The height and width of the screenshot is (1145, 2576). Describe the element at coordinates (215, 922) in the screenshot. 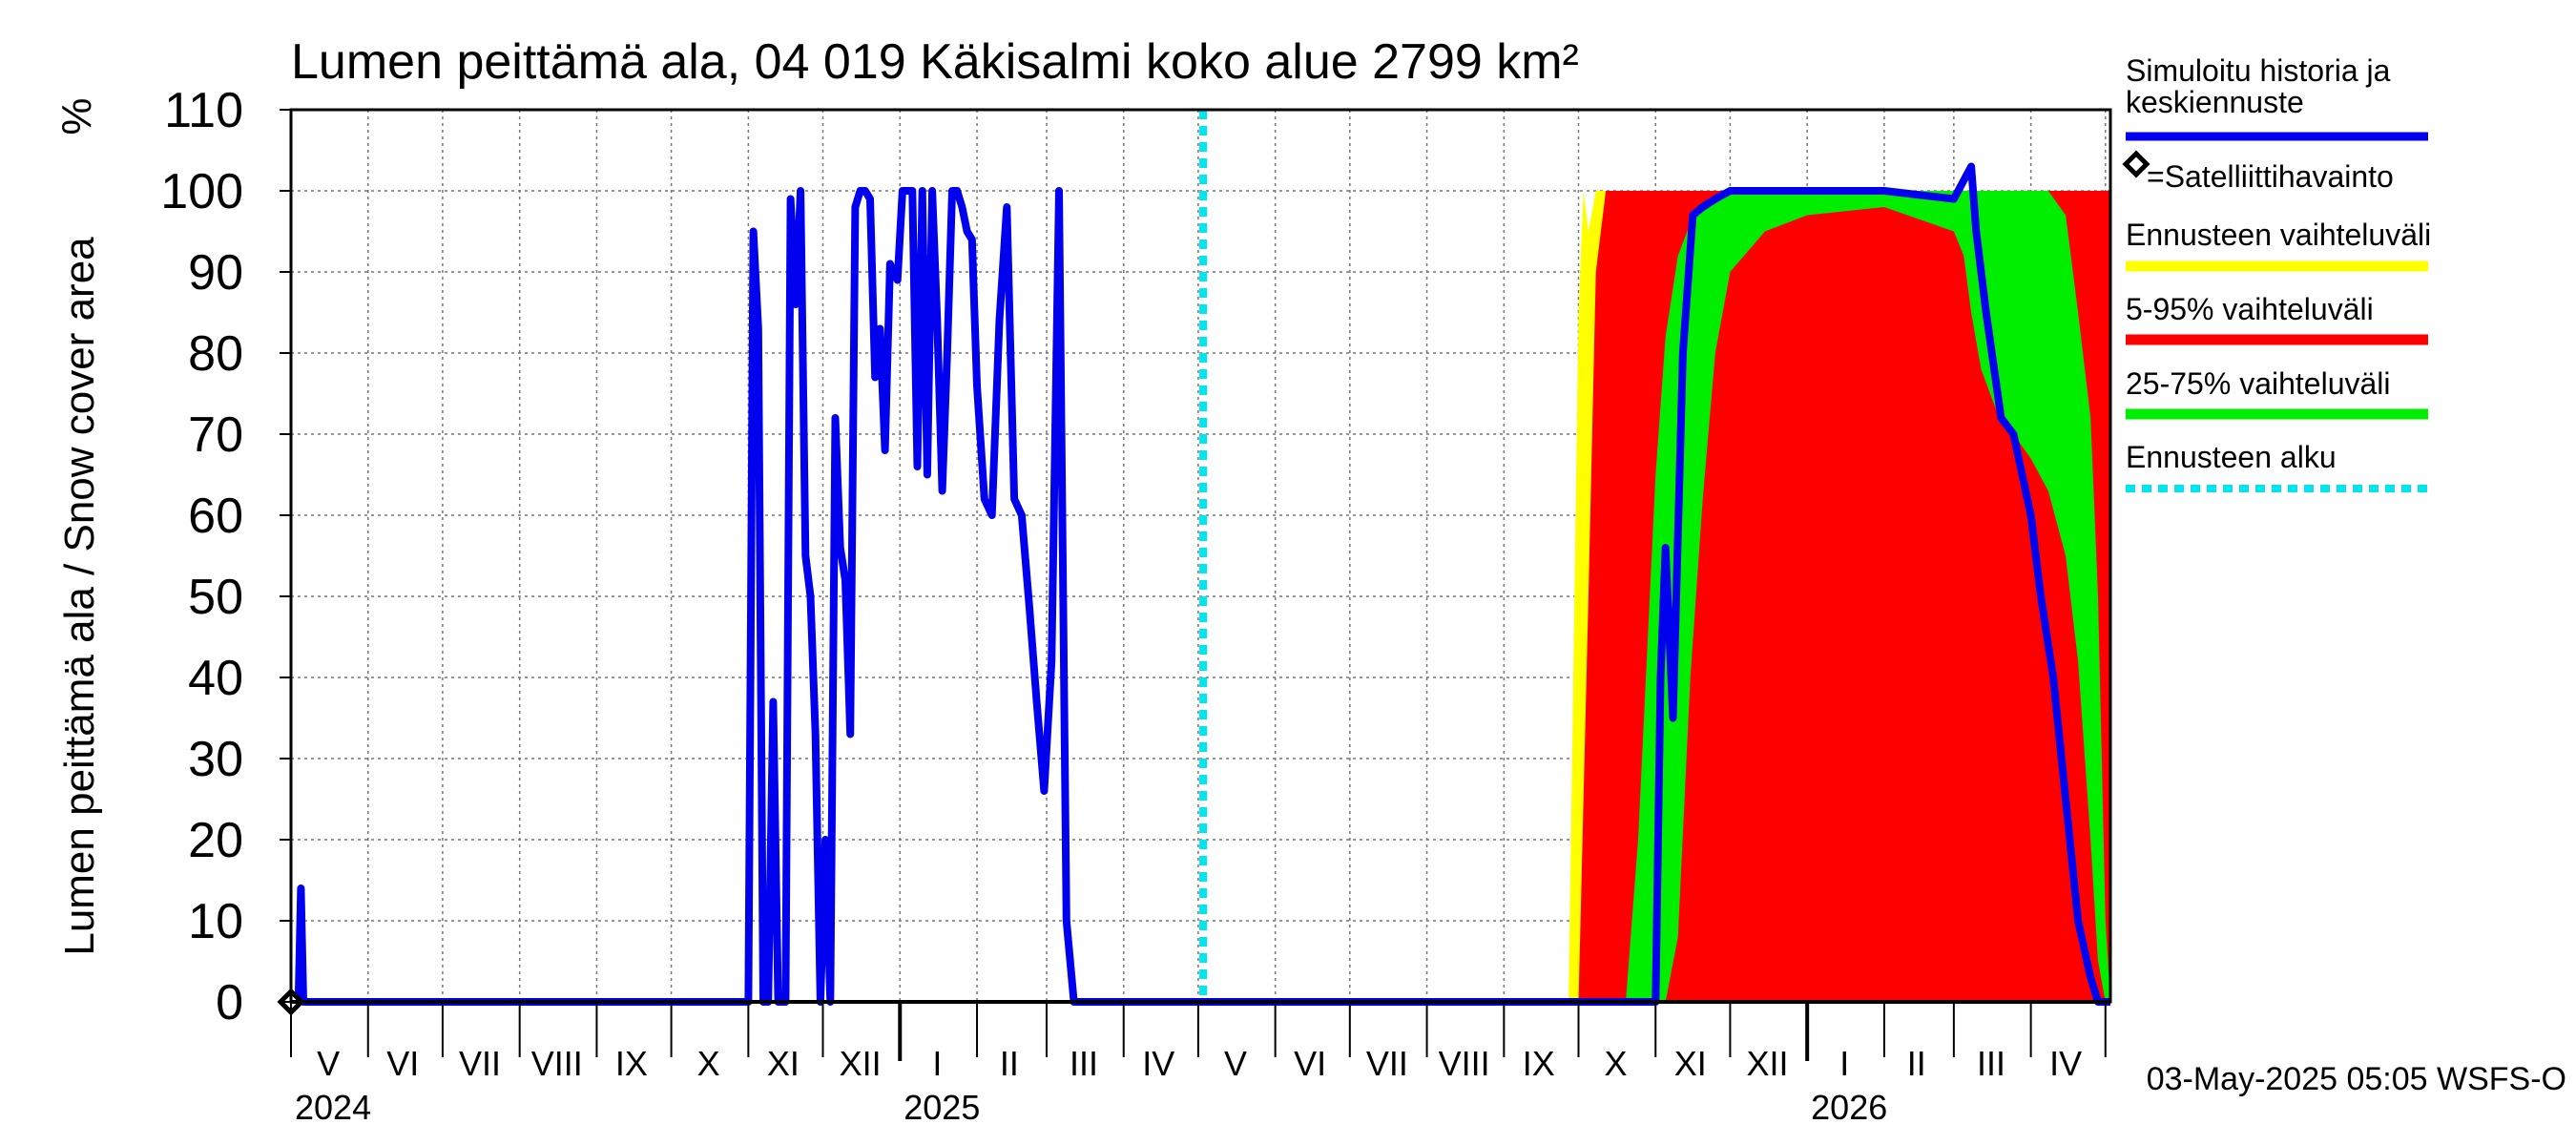

I see `y-tick-label: 10` at that location.